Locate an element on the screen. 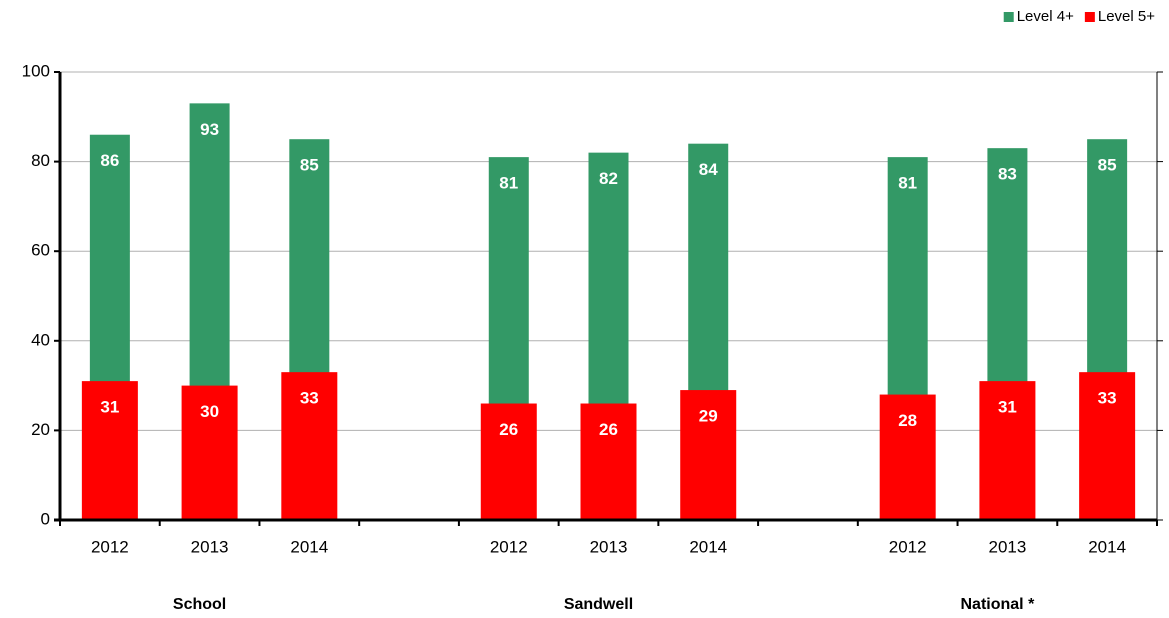 The width and height of the screenshot is (1169, 618). group-label: School is located at coordinates (199, 604).